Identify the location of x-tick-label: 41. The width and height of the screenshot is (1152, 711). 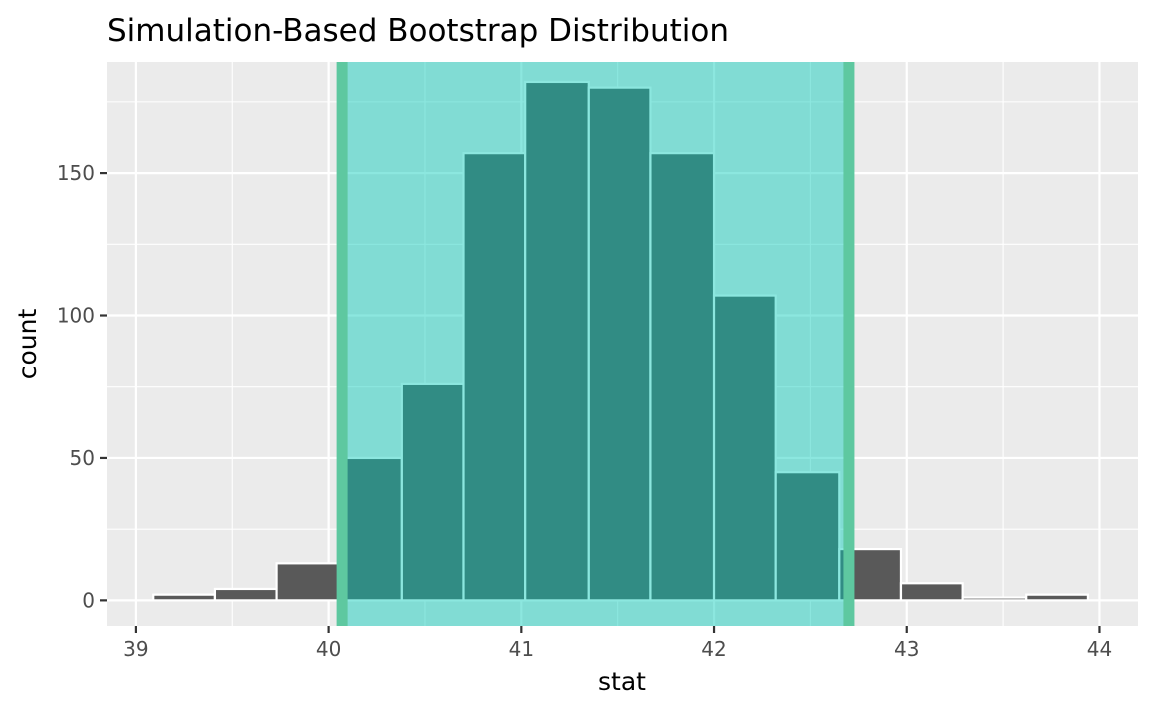
(521, 649).